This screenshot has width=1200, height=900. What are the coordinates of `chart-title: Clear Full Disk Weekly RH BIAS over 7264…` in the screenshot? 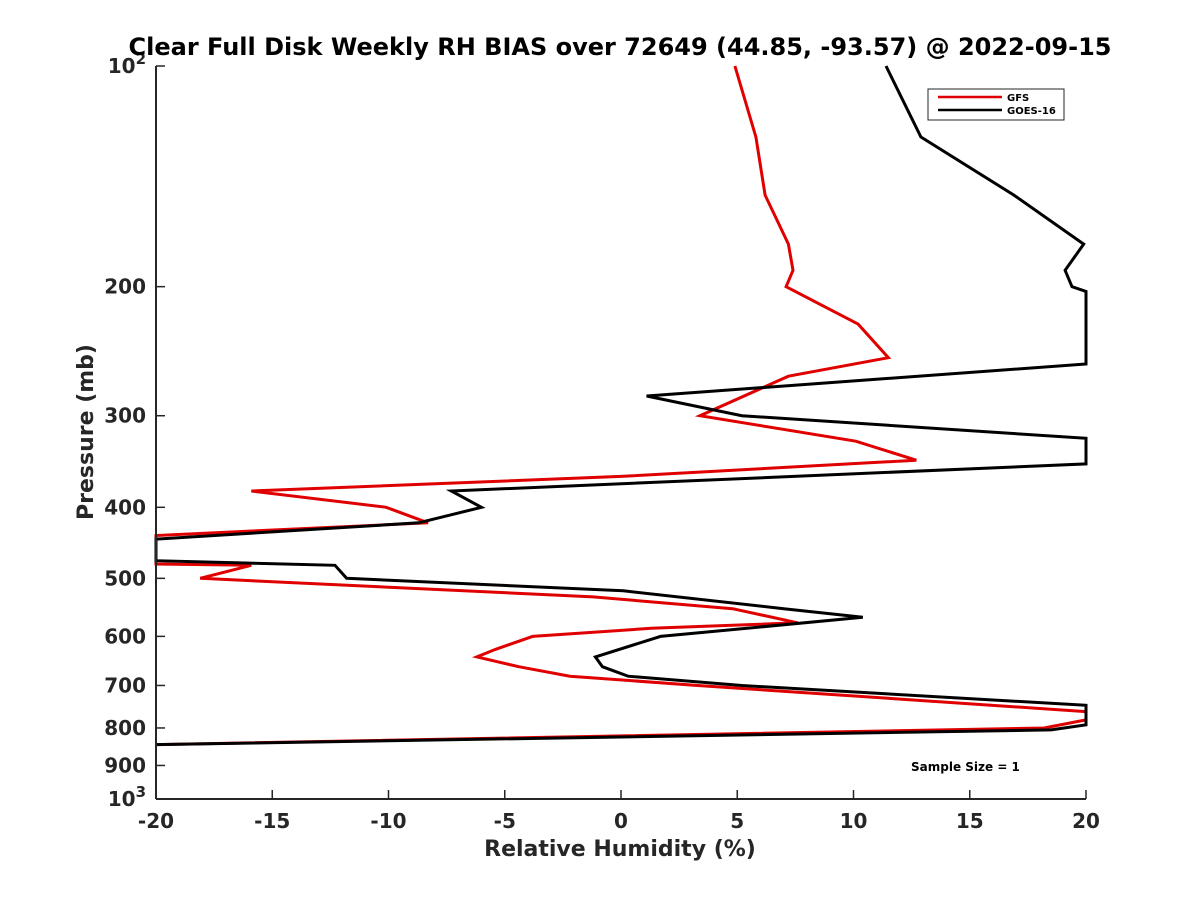 It's located at (620, 47).